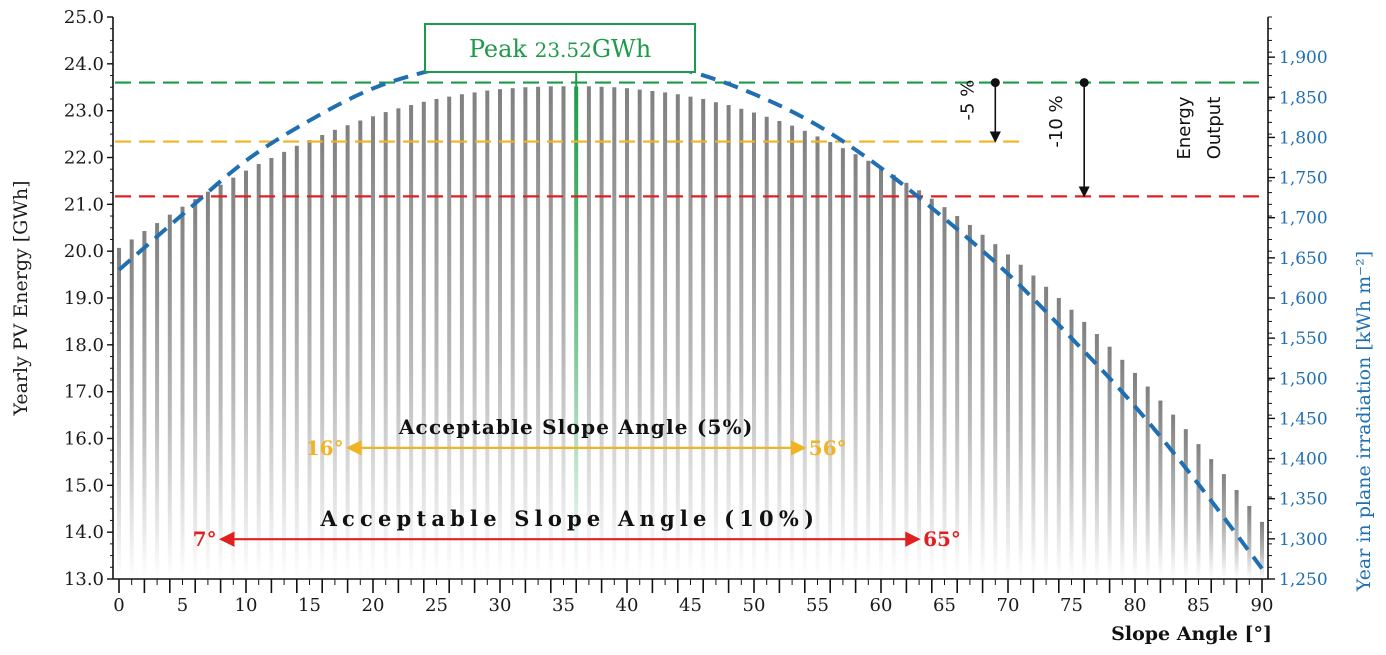 This screenshot has width=1386, height=655. Describe the element at coordinates (118, 605) in the screenshot. I see `x-tick-label: 0` at that location.